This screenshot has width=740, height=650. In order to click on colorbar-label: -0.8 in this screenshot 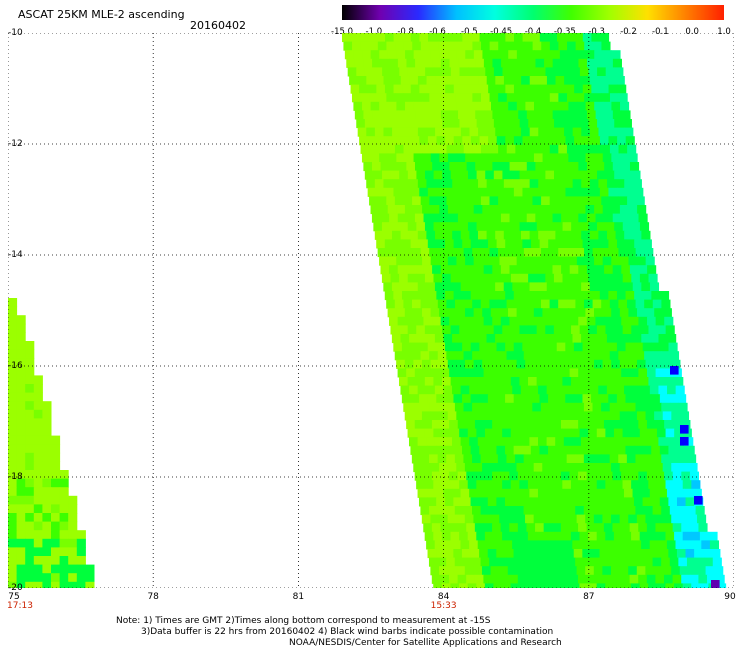, I will do `click(405, 32)`.